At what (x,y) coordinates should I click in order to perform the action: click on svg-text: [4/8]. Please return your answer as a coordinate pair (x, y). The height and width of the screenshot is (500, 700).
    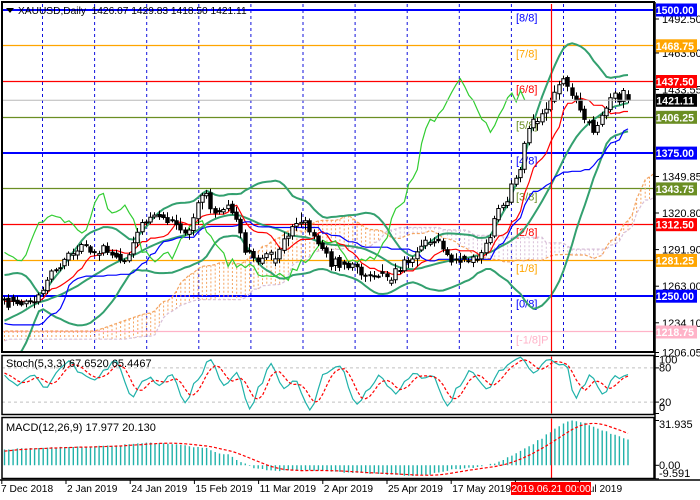
    Looking at the image, I should click on (526, 162).